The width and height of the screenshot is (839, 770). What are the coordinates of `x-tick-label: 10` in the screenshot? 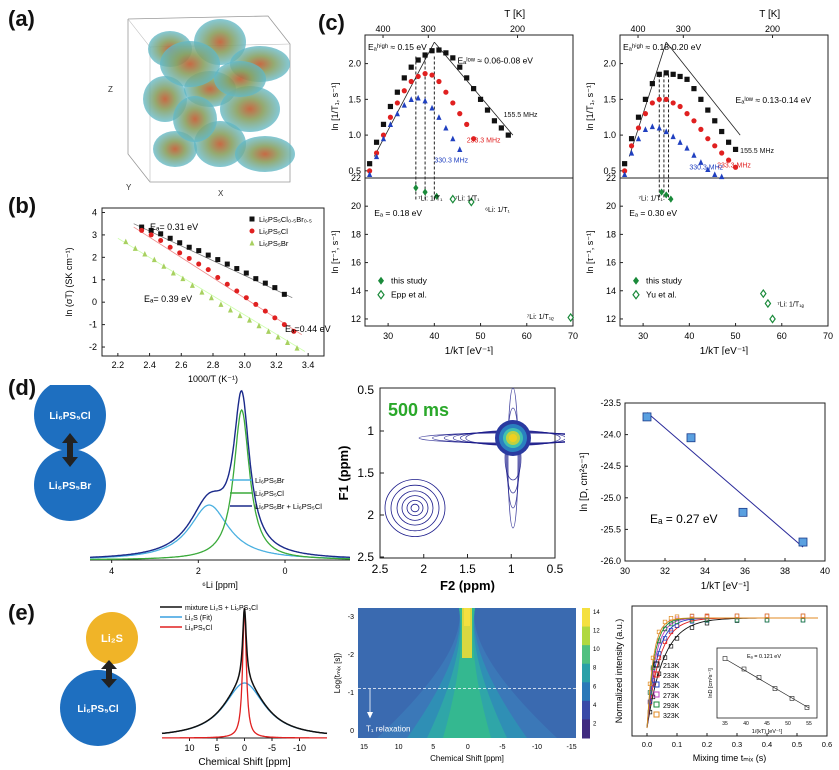 It's located at (189, 748).